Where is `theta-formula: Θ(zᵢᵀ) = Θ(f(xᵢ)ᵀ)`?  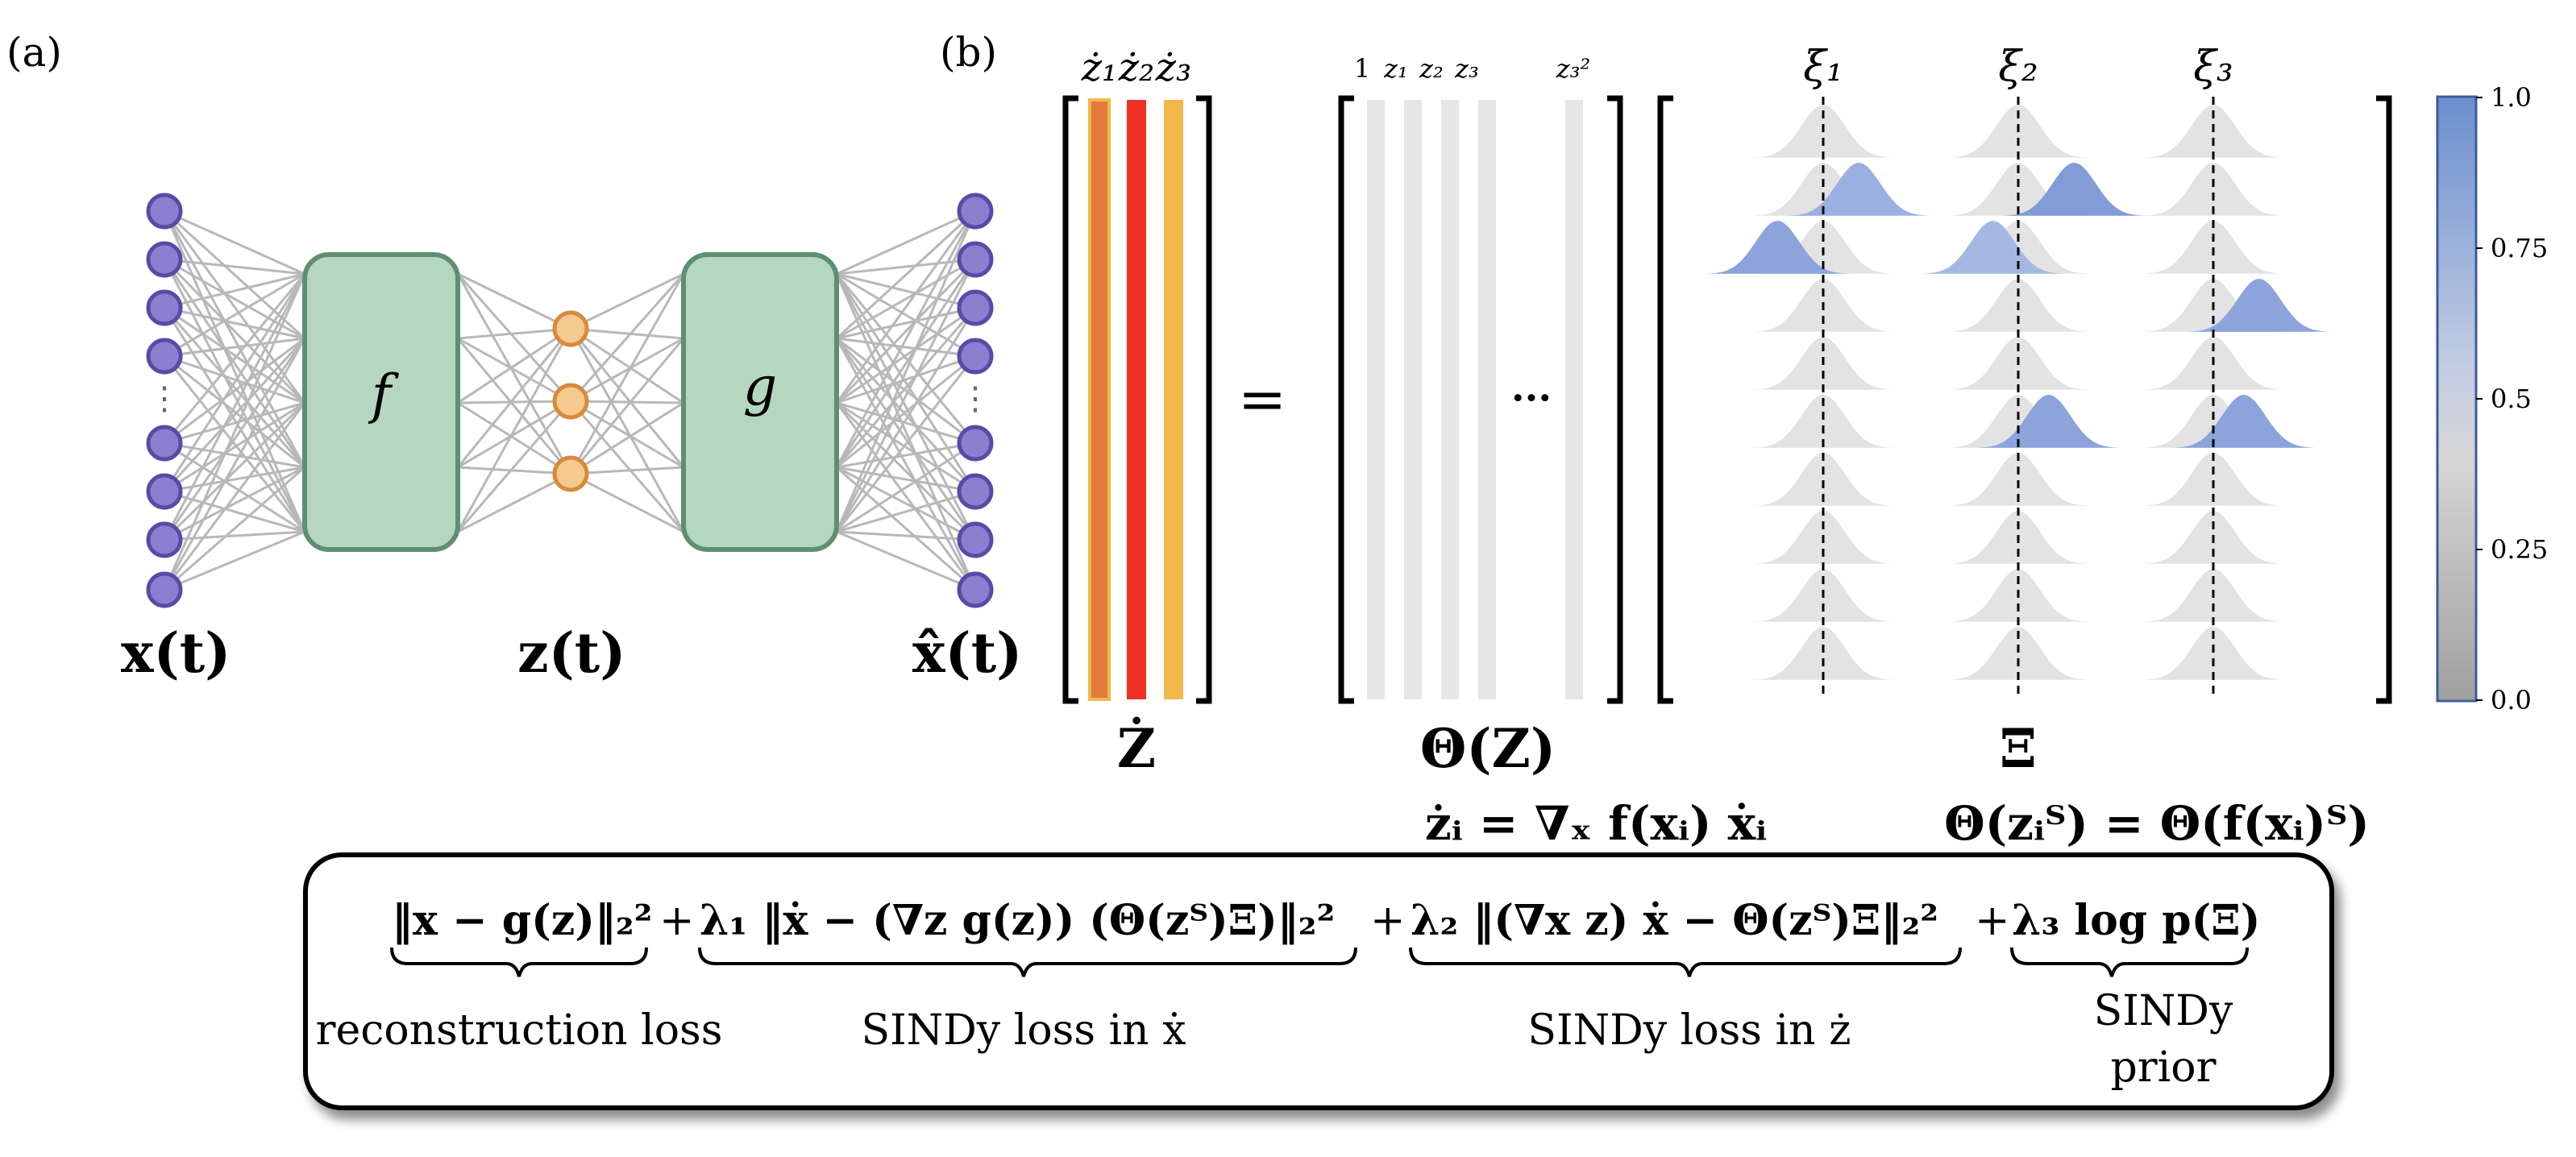
theta-formula: Θ(zᵢᵀ) = Θ(f(xᵢ)ᵀ) is located at coordinates (2157, 824).